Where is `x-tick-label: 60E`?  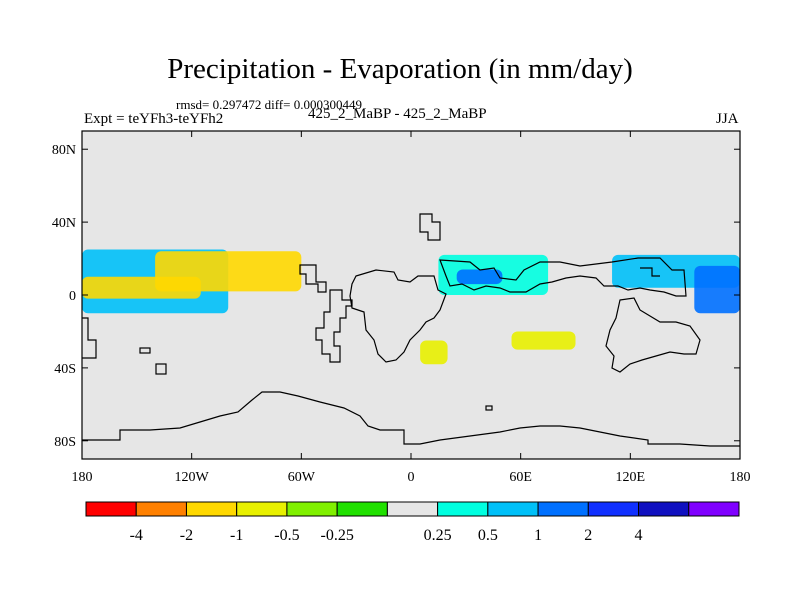
x-tick-label: 60E is located at coordinates (520, 477).